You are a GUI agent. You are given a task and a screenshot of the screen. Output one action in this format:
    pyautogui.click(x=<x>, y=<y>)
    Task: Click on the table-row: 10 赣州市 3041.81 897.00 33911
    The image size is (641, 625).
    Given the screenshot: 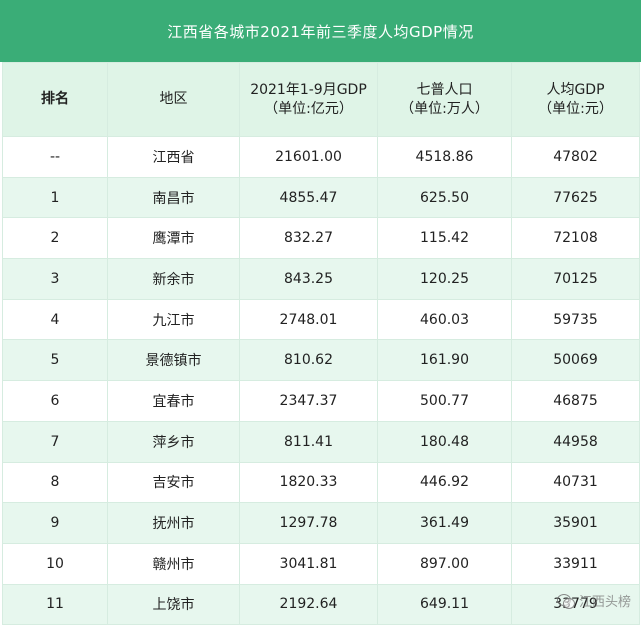 What is the action you would take?
    pyautogui.click(x=321, y=563)
    